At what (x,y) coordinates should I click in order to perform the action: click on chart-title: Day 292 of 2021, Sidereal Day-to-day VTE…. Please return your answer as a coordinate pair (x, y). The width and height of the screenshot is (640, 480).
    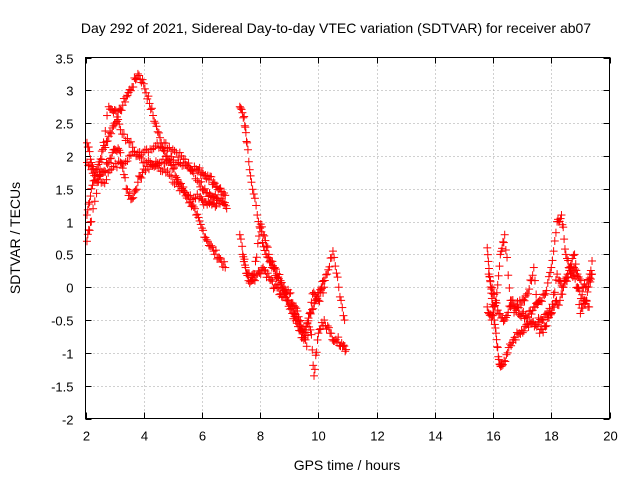
    Looking at the image, I should click on (336, 28).